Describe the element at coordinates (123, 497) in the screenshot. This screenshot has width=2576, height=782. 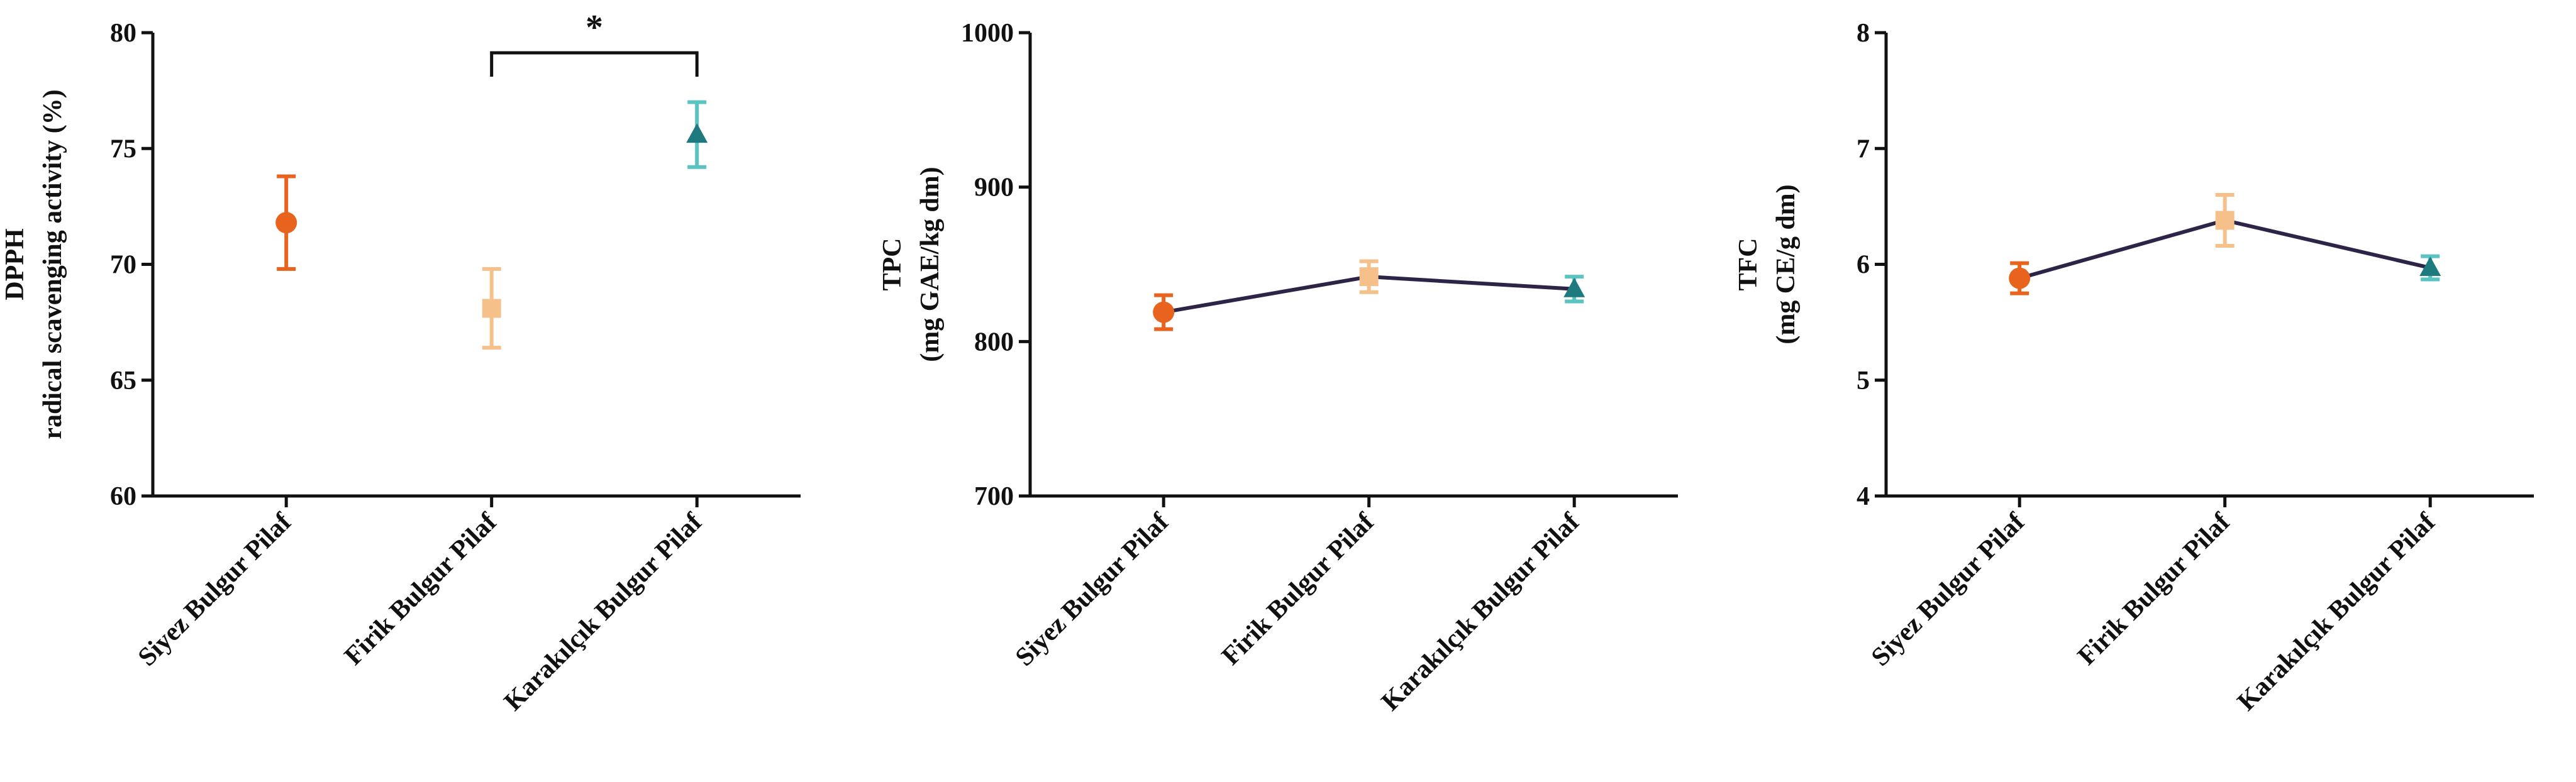
I see `y-tick-label: 60` at that location.